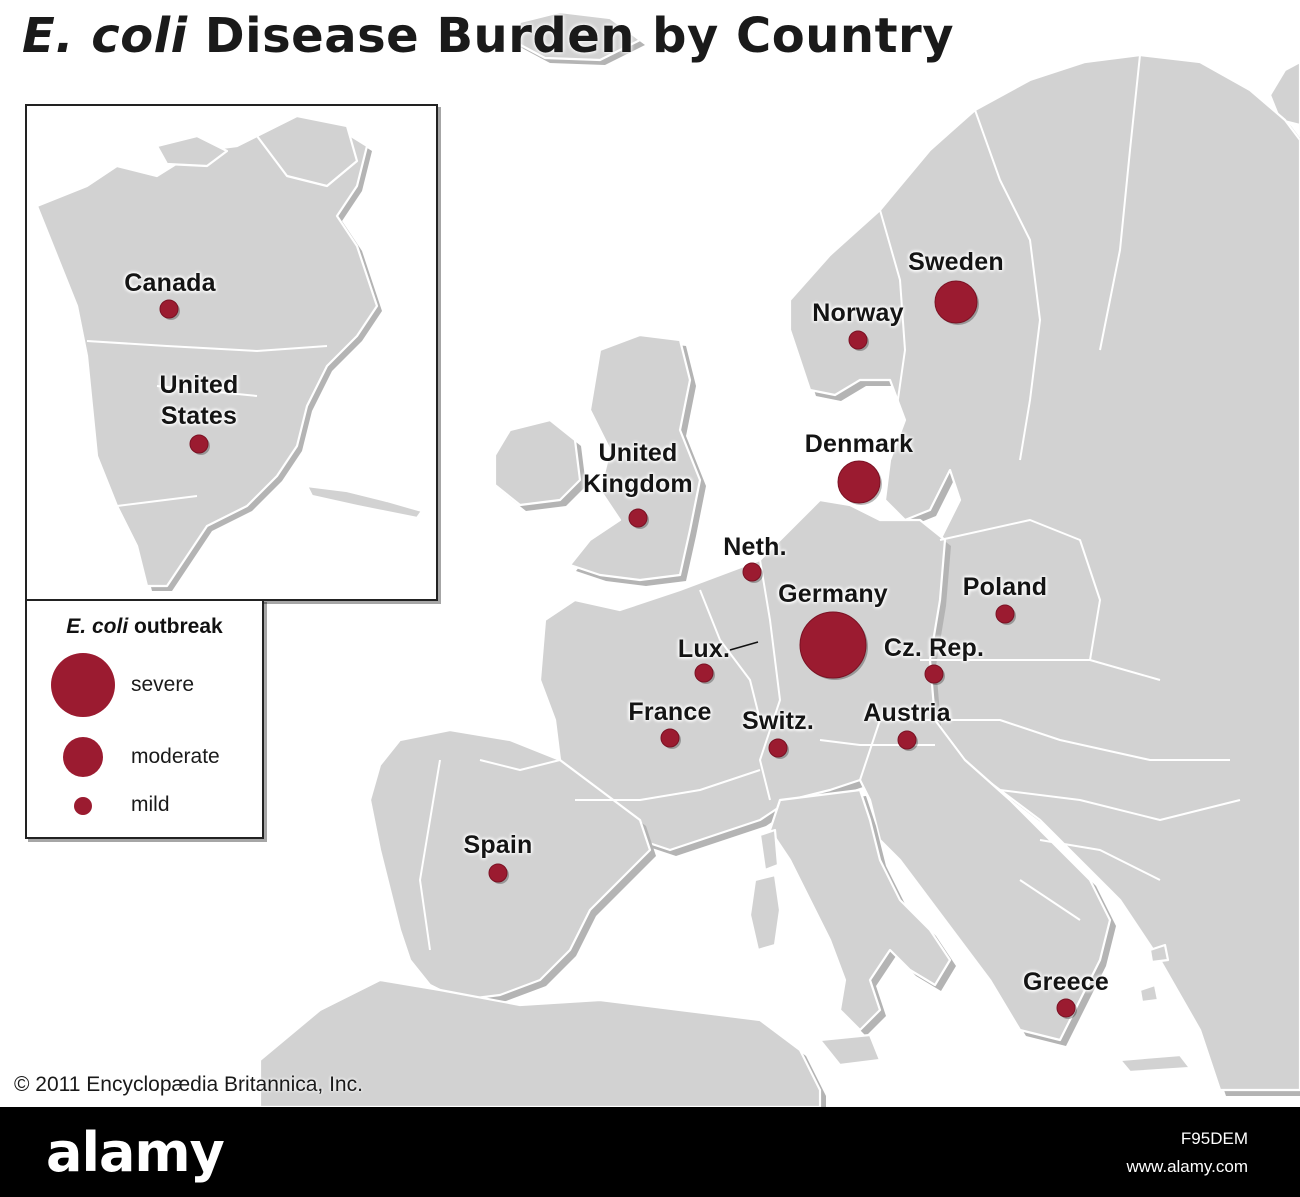 The image size is (1300, 1197). I want to click on copyright-notice: © 2011 Encyclopædia Britannica, Inc., so click(188, 1084).